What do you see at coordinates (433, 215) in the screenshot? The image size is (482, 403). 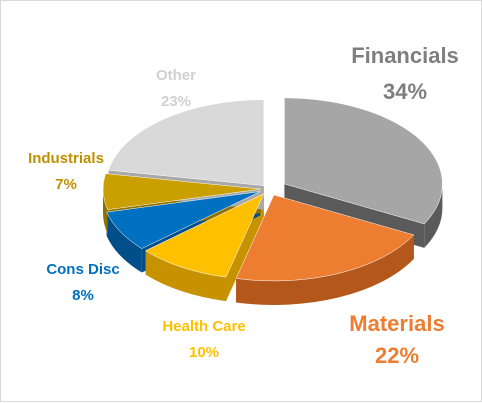 I see `slice-rim-financials` at bounding box center [433, 215].